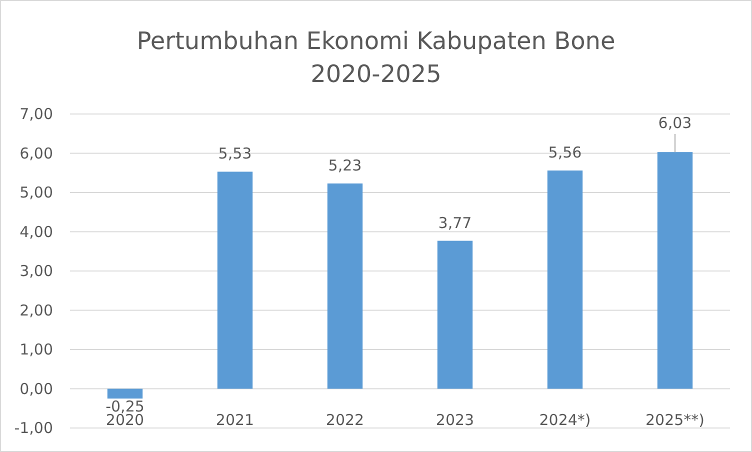 The image size is (752, 452). I want to click on x-tick-label: 2023, so click(455, 419).